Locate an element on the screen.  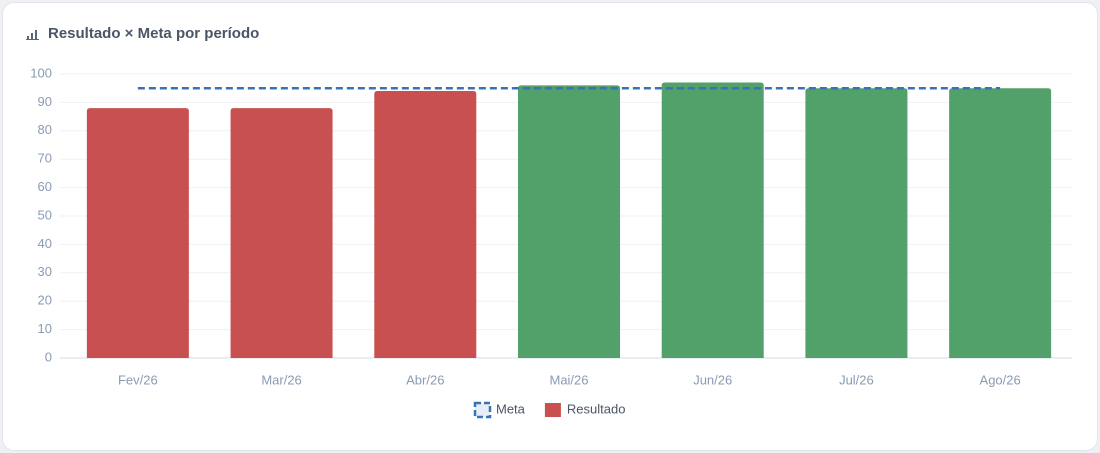
y-tick-label: 20 is located at coordinates (45, 300).